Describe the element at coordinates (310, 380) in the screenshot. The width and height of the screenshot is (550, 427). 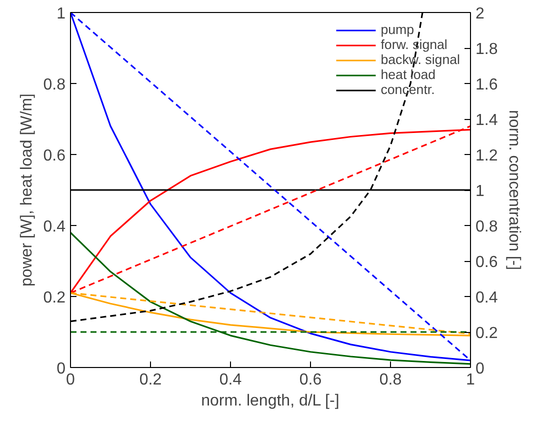
I see `x-tick-label: 0.6` at that location.